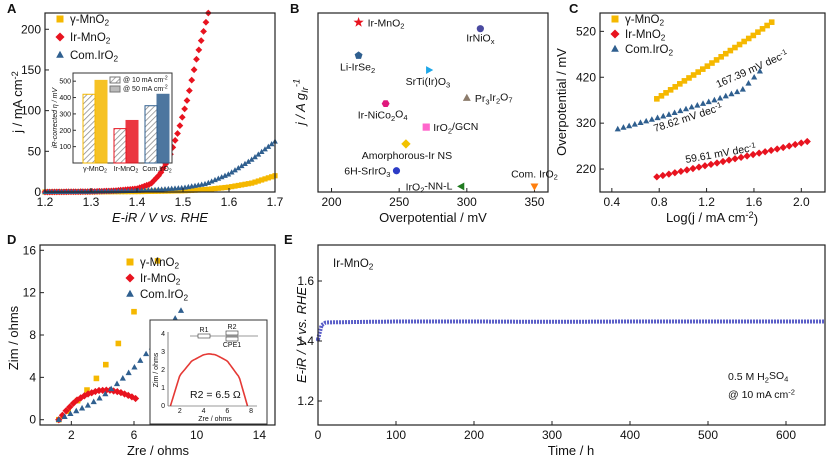 Image resolution: width=830 pixels, height=464 pixels. Describe the element at coordinates (586, 123) in the screenshot. I see `y-tick-label: 320` at that location.